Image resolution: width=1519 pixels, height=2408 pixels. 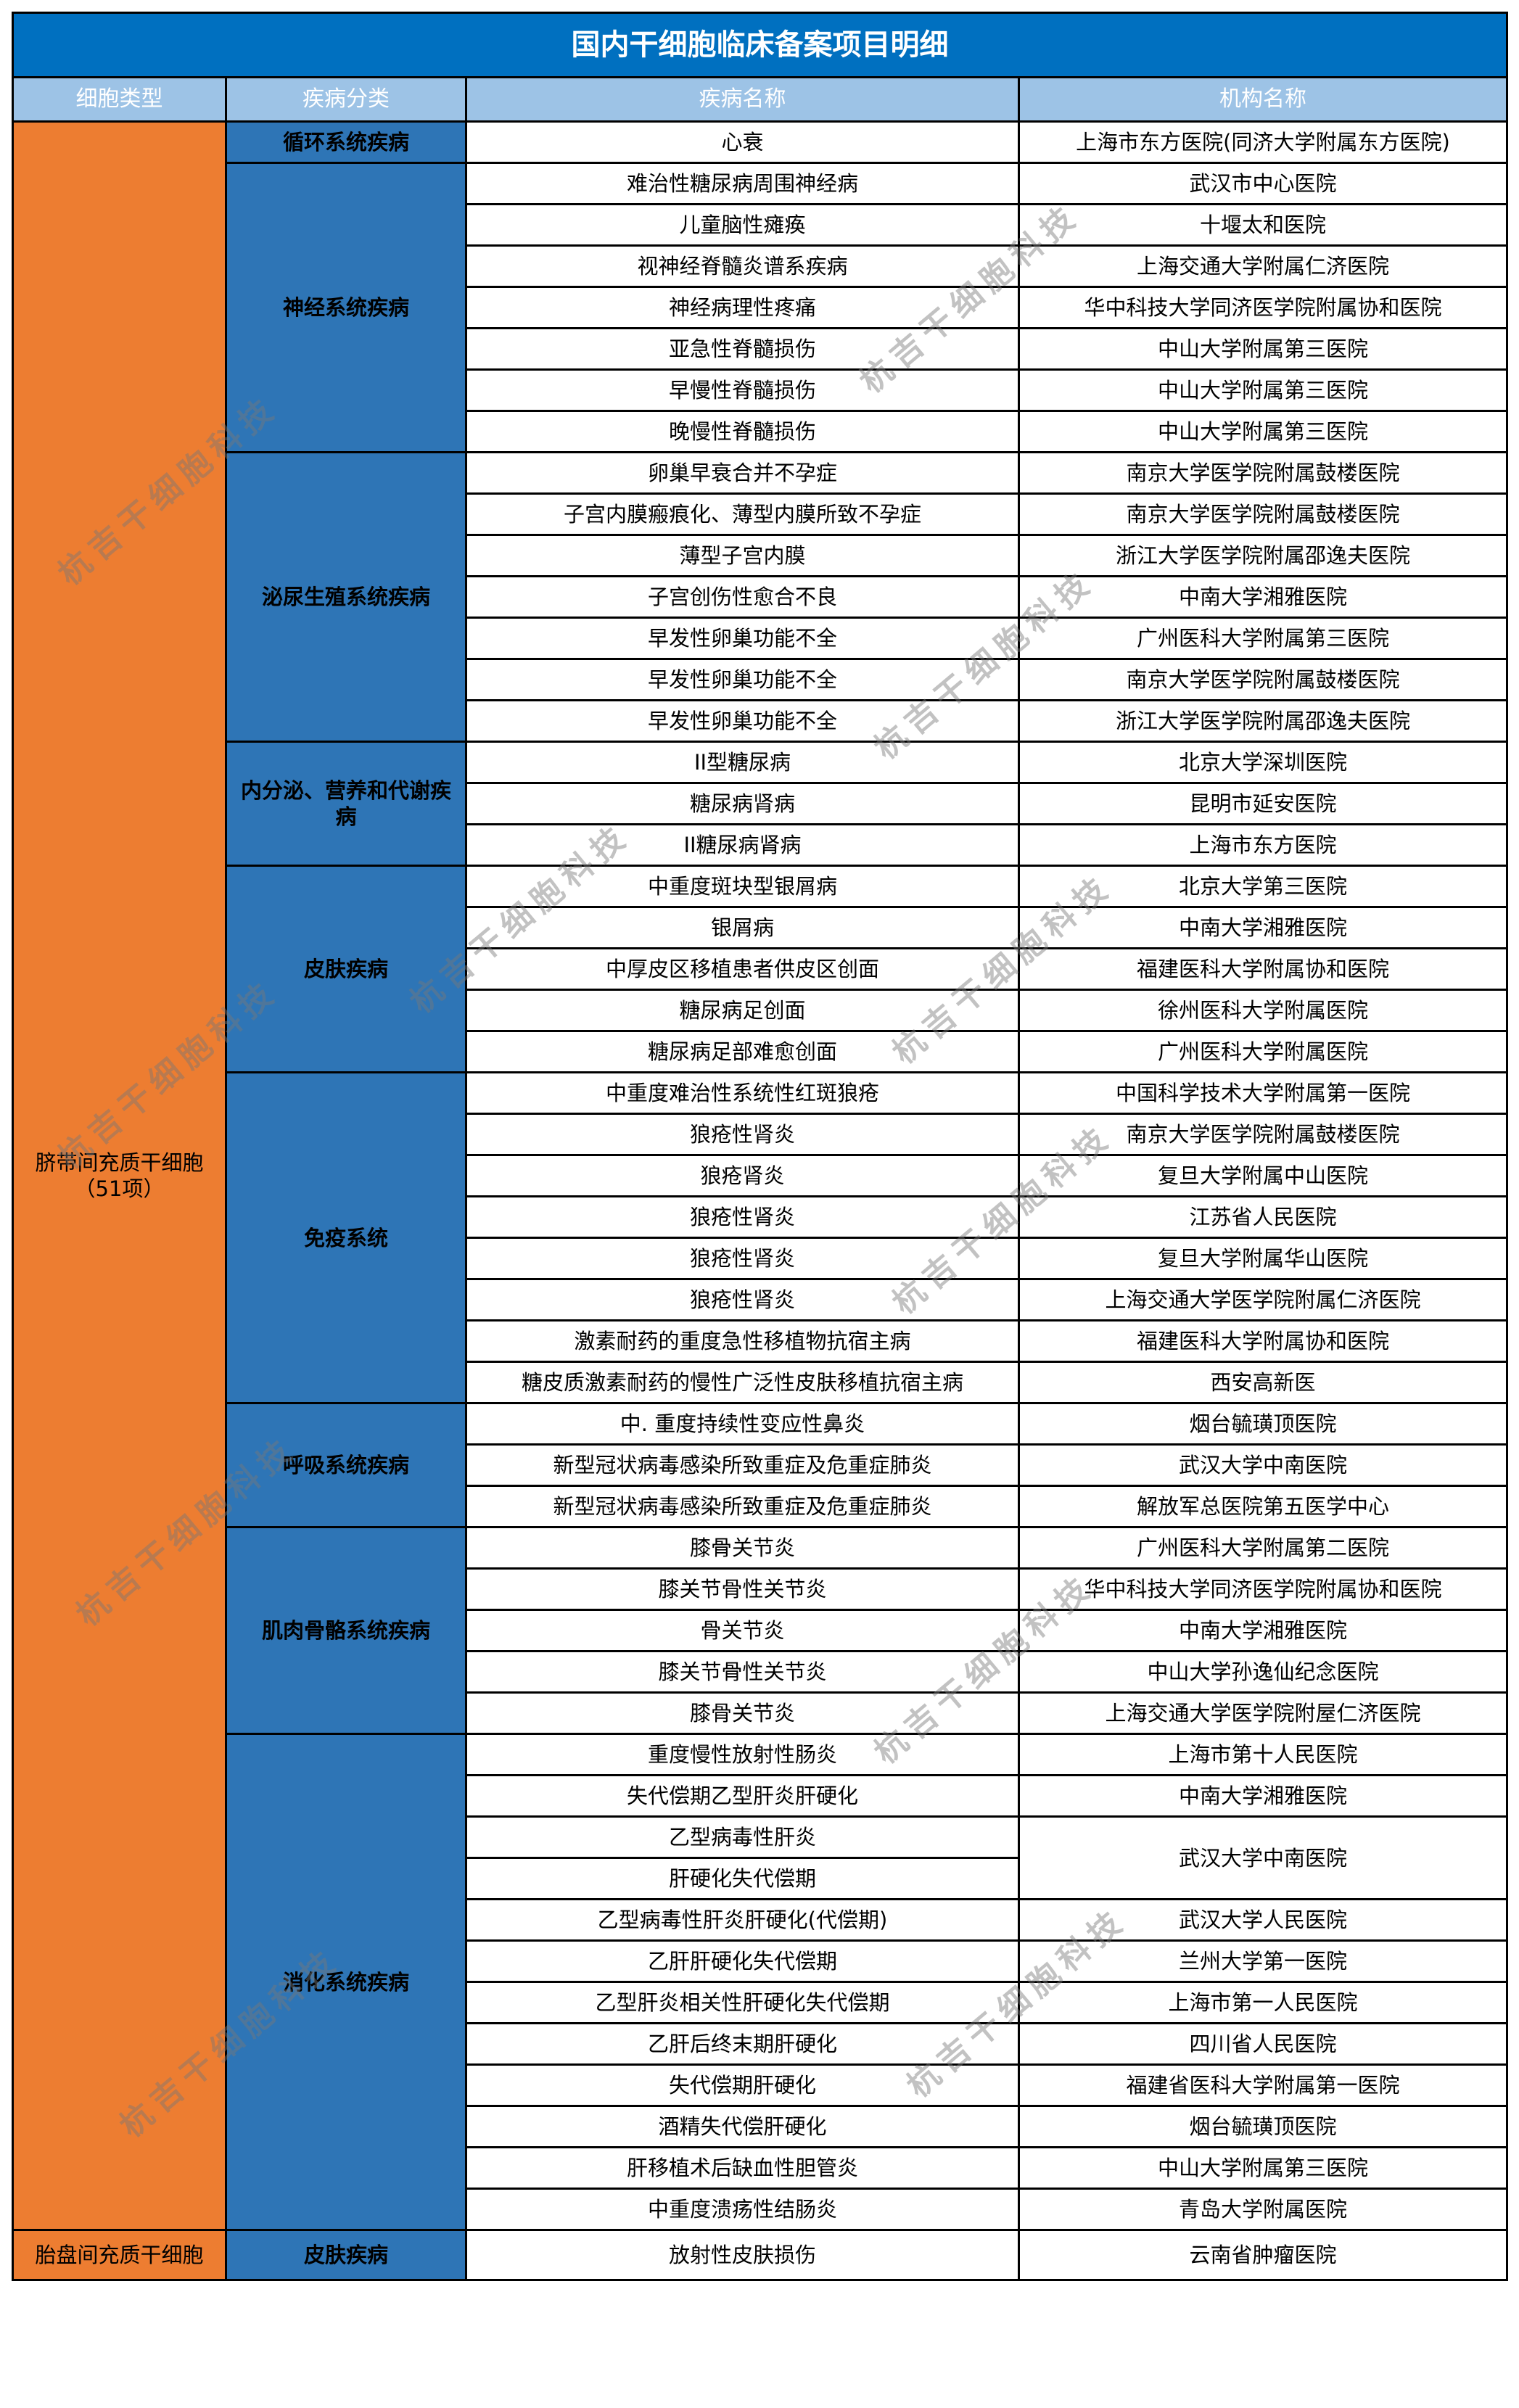 I want to click on disease-name-cell: 中重度难治性系统性红斑狼疮, so click(x=742, y=1093).